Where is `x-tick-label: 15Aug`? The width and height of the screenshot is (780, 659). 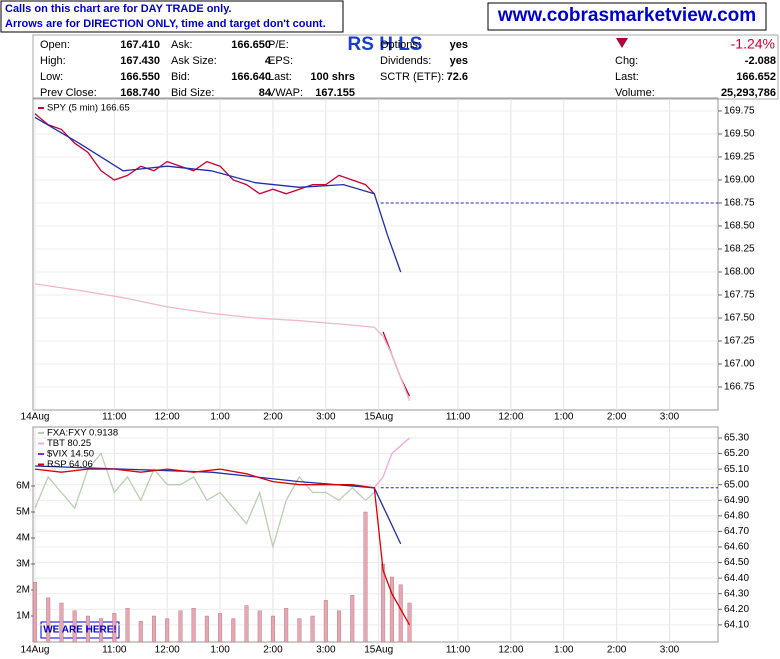
x-tick-label: 15Aug is located at coordinates (378, 650).